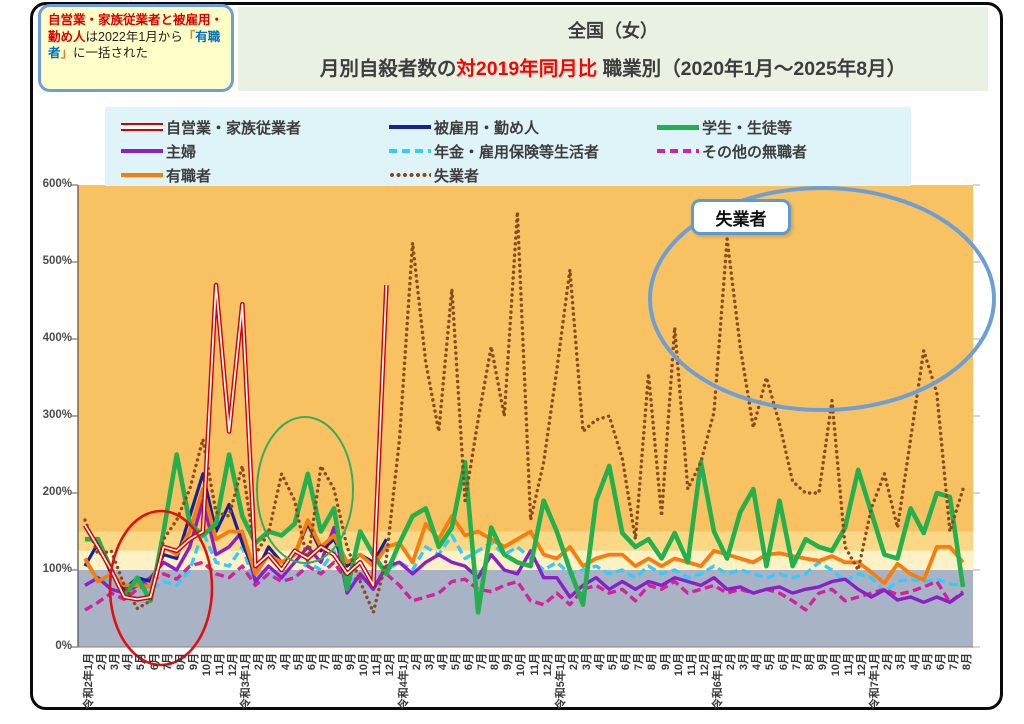 The height and width of the screenshot is (724, 1024). I want to click on legend-item-5: その他の無職者, so click(784, 151).